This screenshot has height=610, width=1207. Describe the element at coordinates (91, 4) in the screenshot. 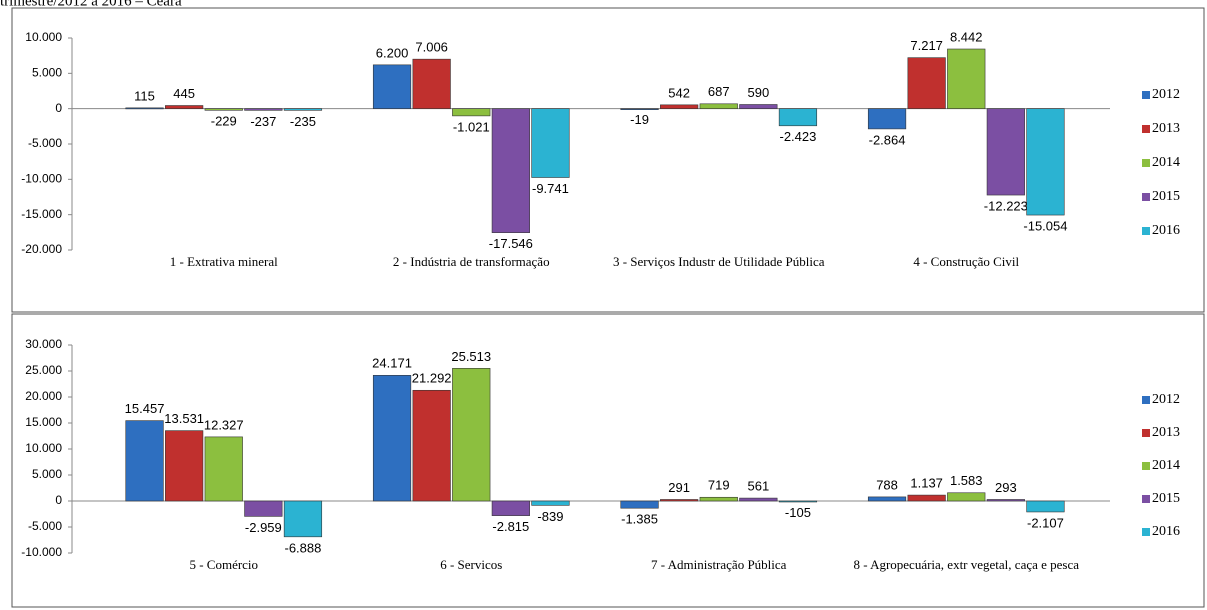

I see `caption: trimestre/2012 a 2016 – Ceará` at that location.